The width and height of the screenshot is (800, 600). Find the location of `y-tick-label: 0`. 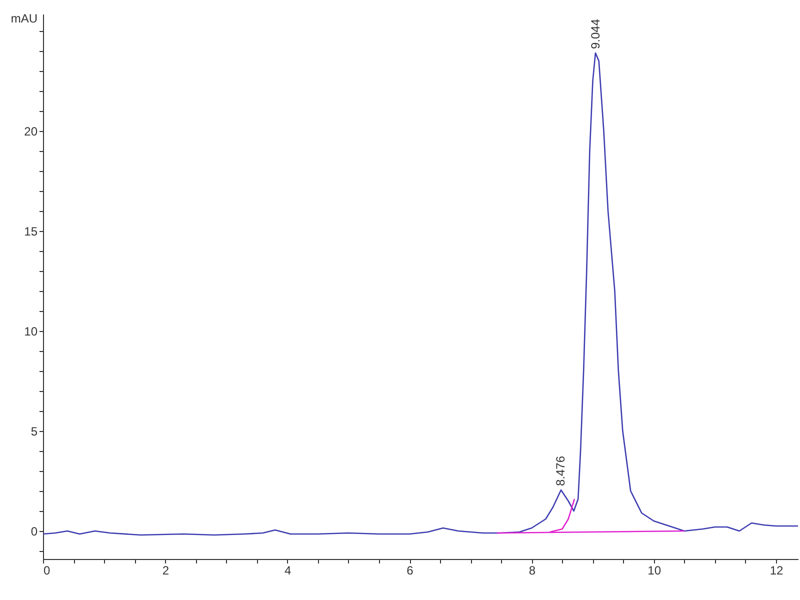

y-tick-label: 0 is located at coordinates (34, 531).